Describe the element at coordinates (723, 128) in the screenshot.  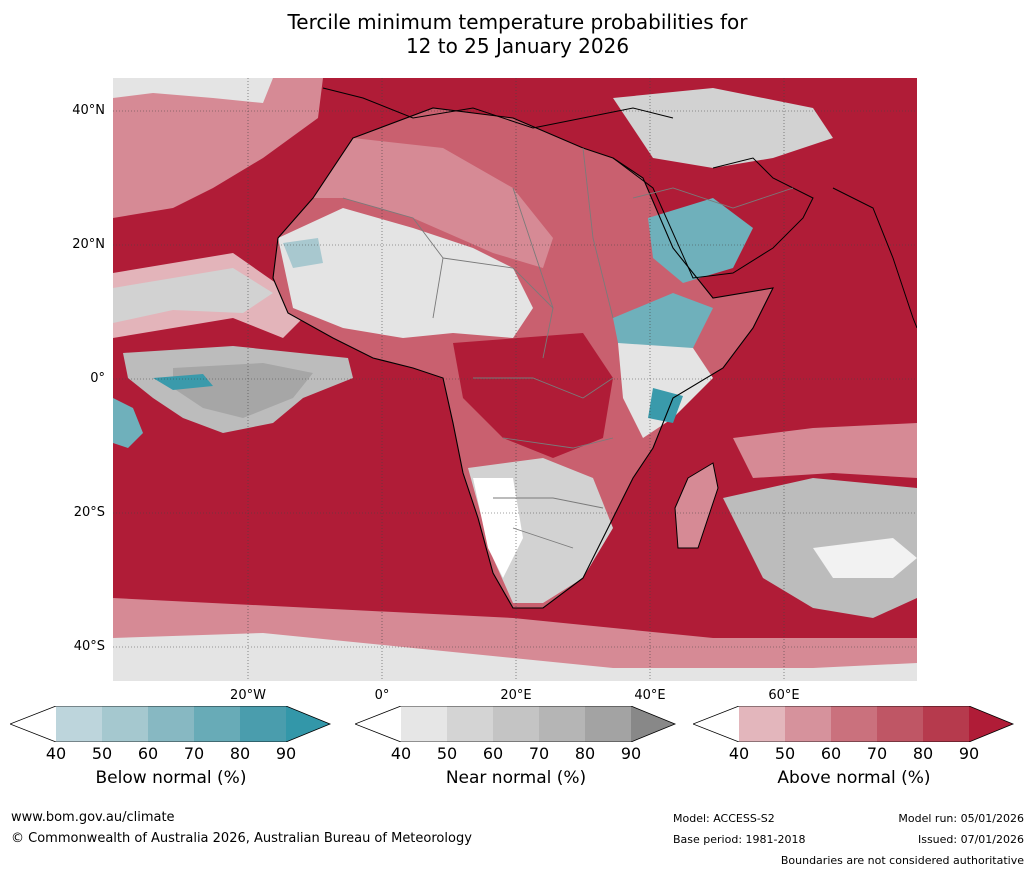
I see `middle-east-near-normal-zone` at that location.